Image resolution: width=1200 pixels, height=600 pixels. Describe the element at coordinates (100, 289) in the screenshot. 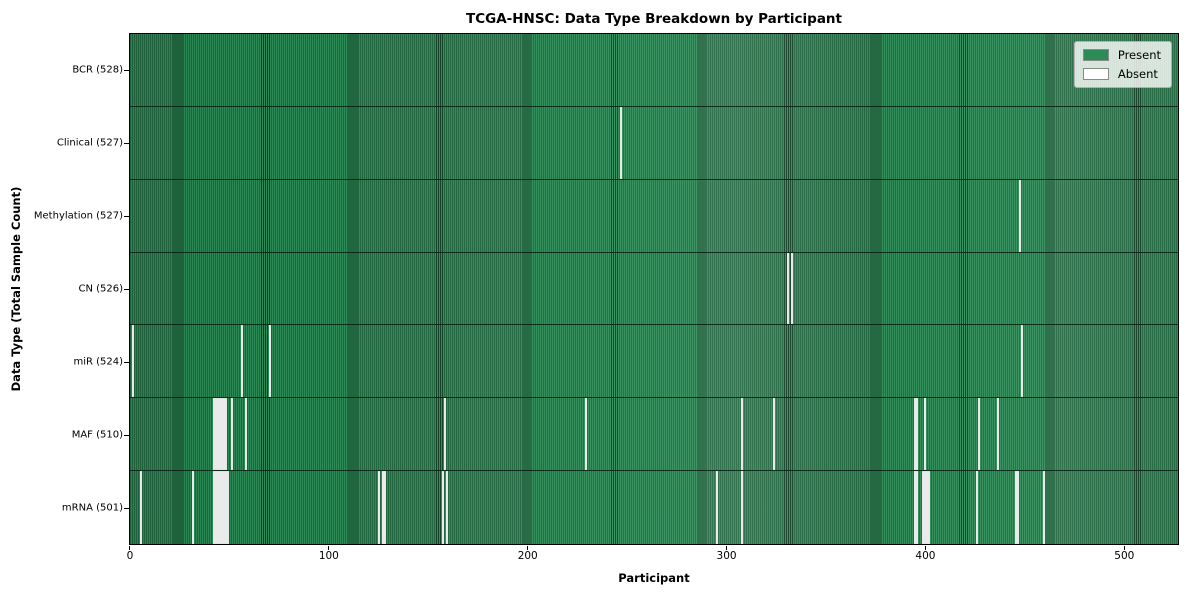

I see `row-label-cn: CN (526)` at that location.